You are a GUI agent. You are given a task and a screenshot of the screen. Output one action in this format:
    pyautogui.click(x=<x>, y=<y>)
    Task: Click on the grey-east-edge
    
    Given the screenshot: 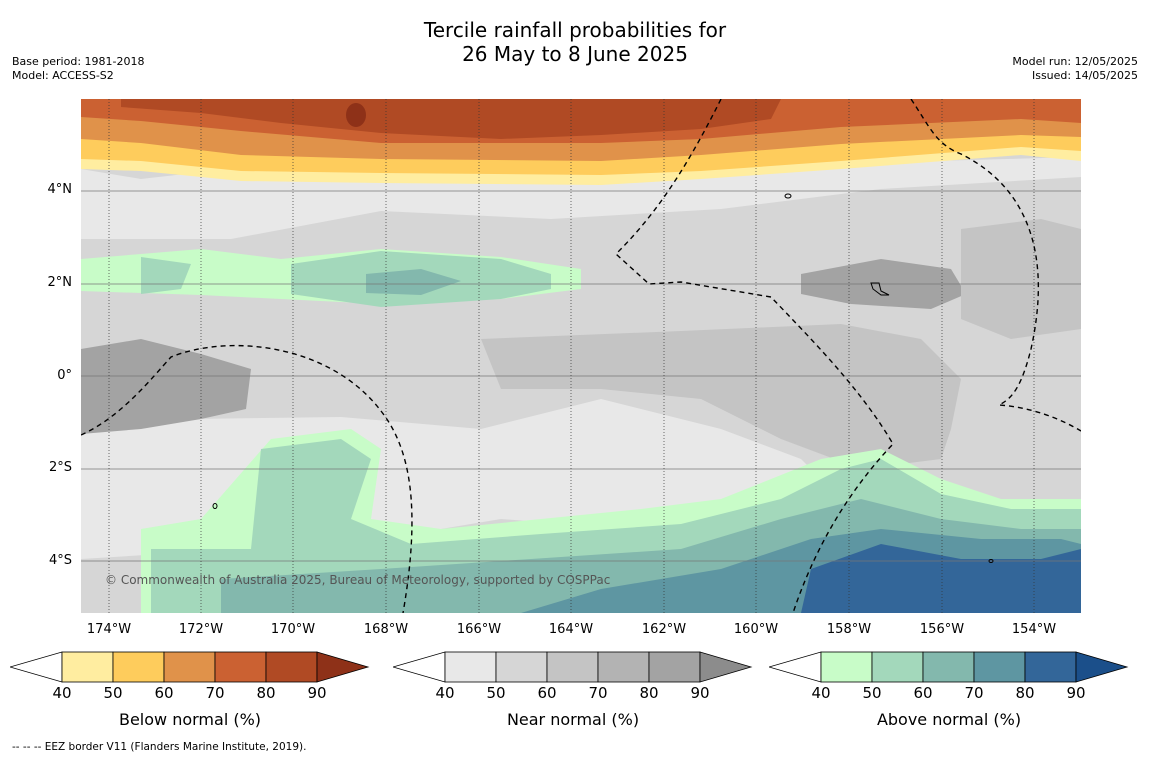 What is the action you would take?
    pyautogui.click(x=1021, y=279)
    